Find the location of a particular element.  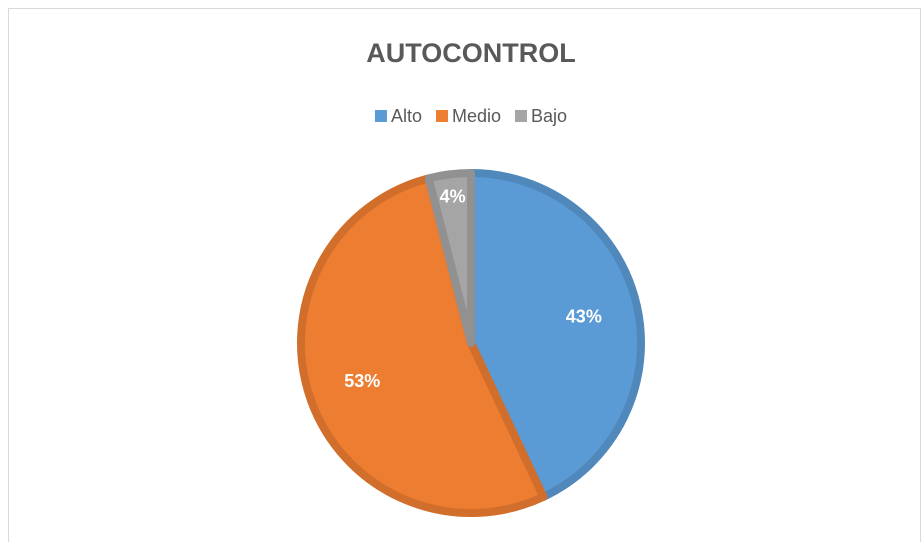

legend-label: Medio is located at coordinates (476, 116).